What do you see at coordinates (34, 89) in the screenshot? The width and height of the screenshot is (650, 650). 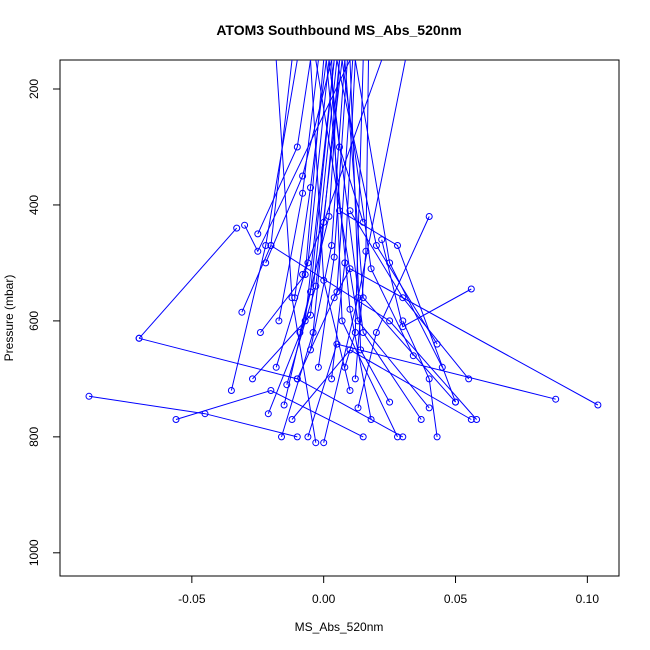 I see `y-tick-label: 200` at bounding box center [34, 89].